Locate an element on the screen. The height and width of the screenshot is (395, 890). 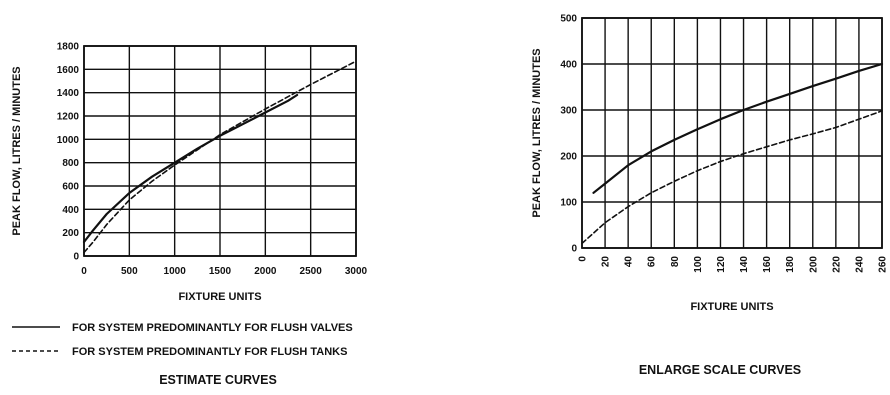
x-tick-label: 1500 is located at coordinates (220, 271).